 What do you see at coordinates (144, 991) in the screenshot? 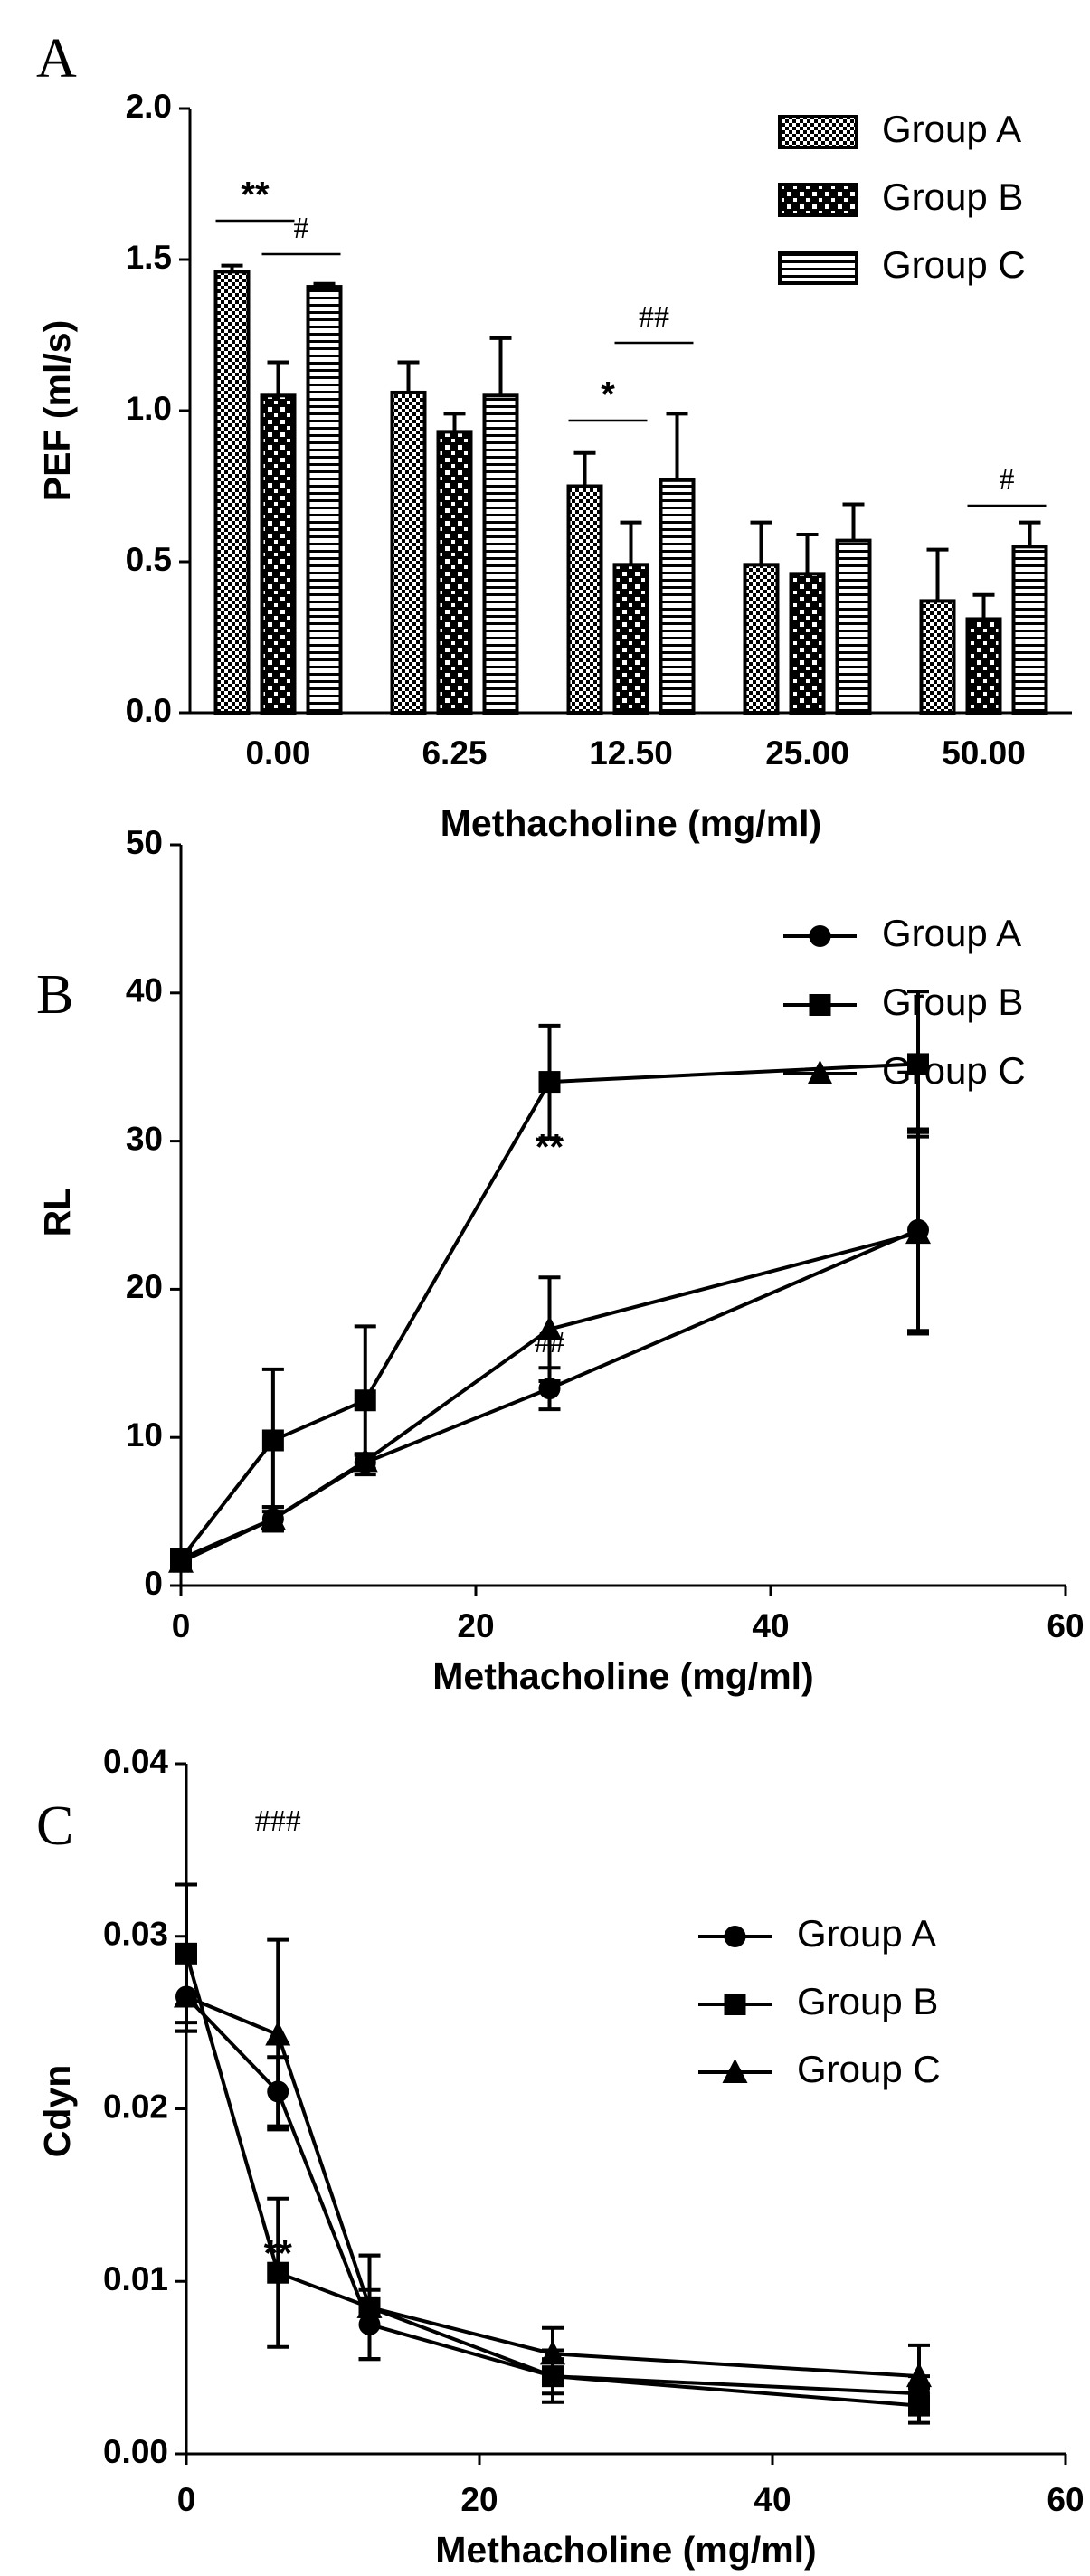
I see `y-tick-label: 40` at bounding box center [144, 991].